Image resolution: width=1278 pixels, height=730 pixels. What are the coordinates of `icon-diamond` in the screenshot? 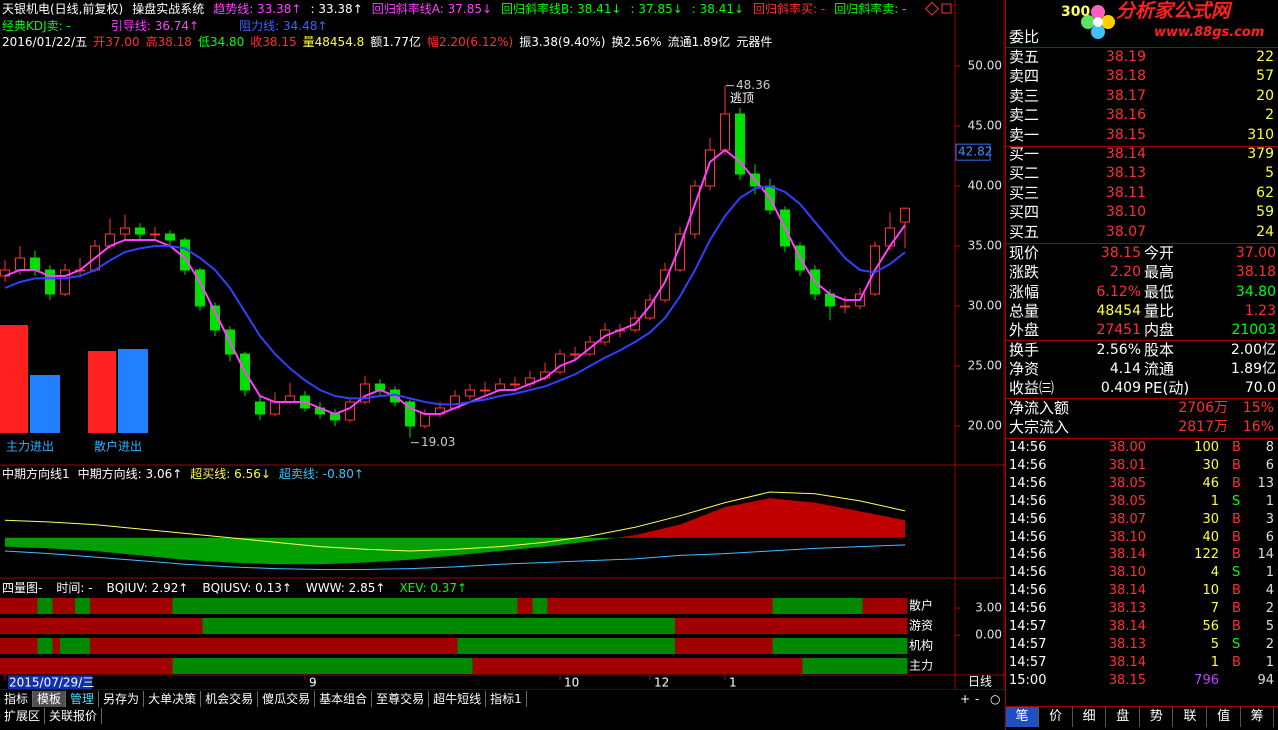 It's located at (932, 8).